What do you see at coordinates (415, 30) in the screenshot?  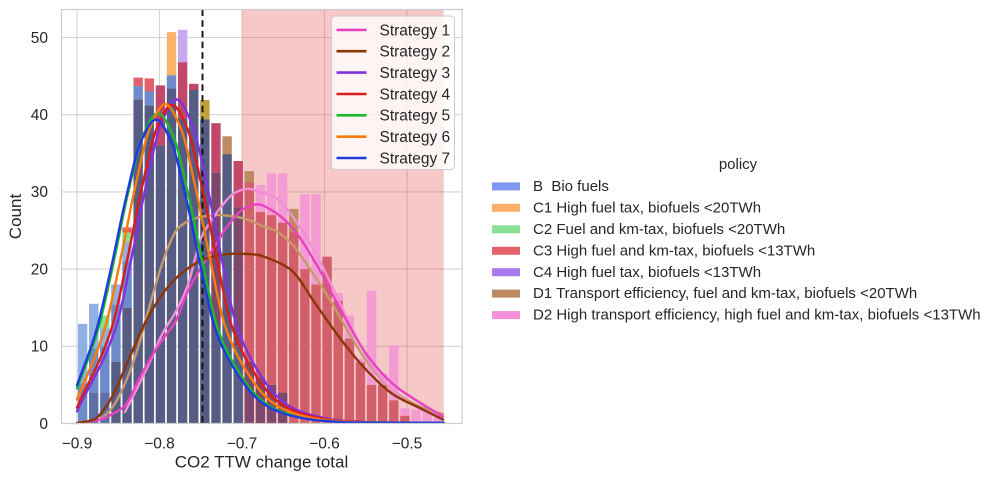 I see `svg-text: Strategy 1` at bounding box center [415, 30].